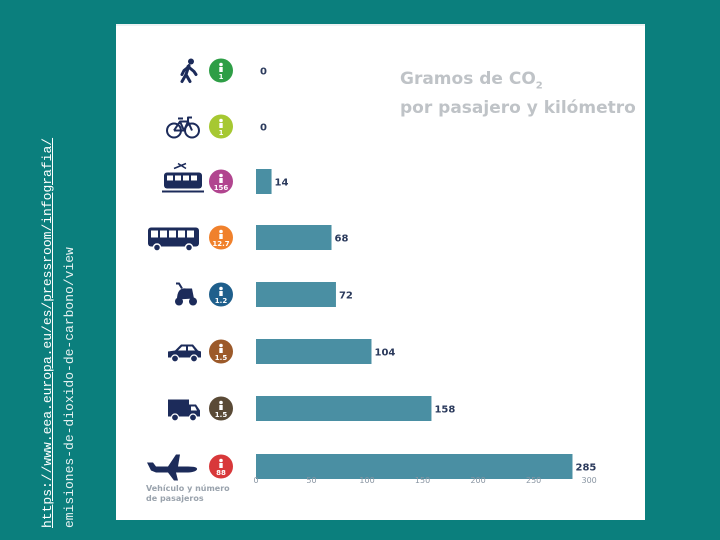 The height and width of the screenshot is (540, 720). I want to click on chart-title: Gramos de CO2 por pasajero y kilómetro, so click(518, 94).